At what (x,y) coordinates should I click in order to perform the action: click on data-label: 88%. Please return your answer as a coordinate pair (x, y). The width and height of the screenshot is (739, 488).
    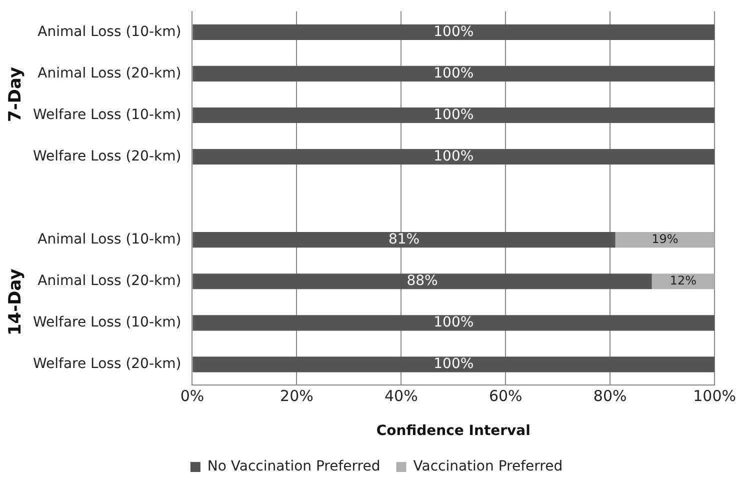
    Looking at the image, I should click on (422, 281).